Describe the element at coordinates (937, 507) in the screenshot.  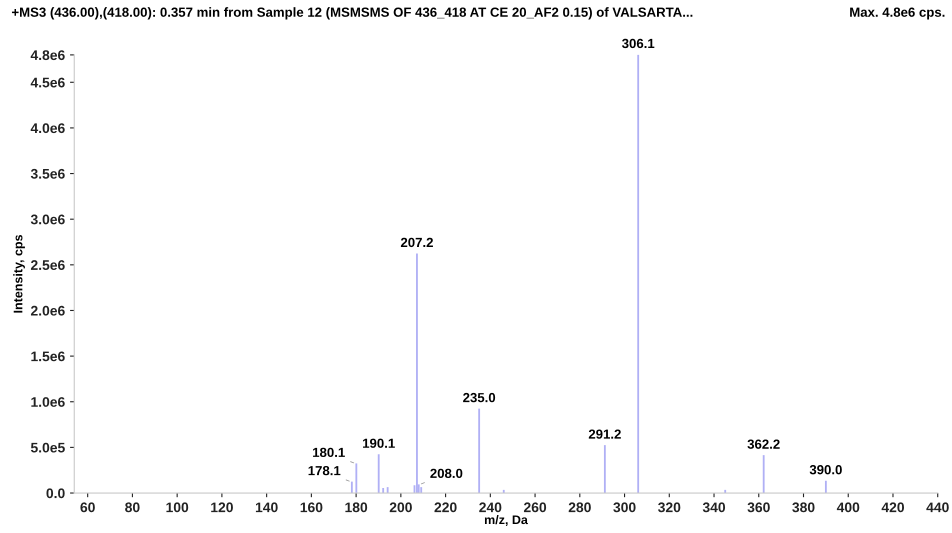
I see `x-tick-label: 440` at that location.